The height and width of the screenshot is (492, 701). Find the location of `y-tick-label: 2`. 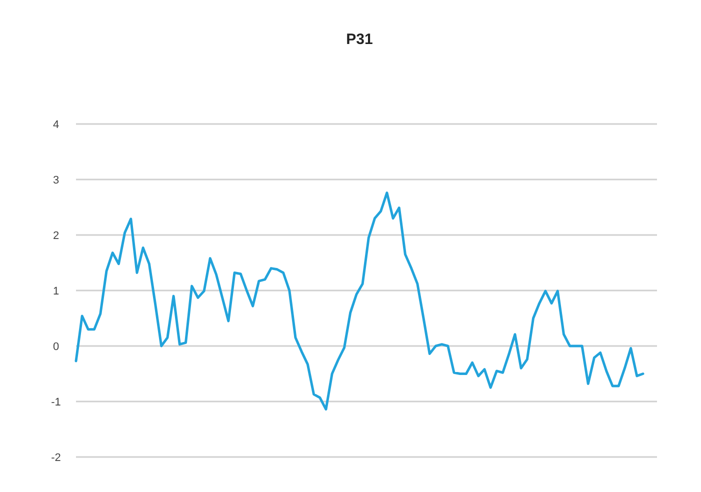

y-tick-label: 2 is located at coordinates (56, 236).